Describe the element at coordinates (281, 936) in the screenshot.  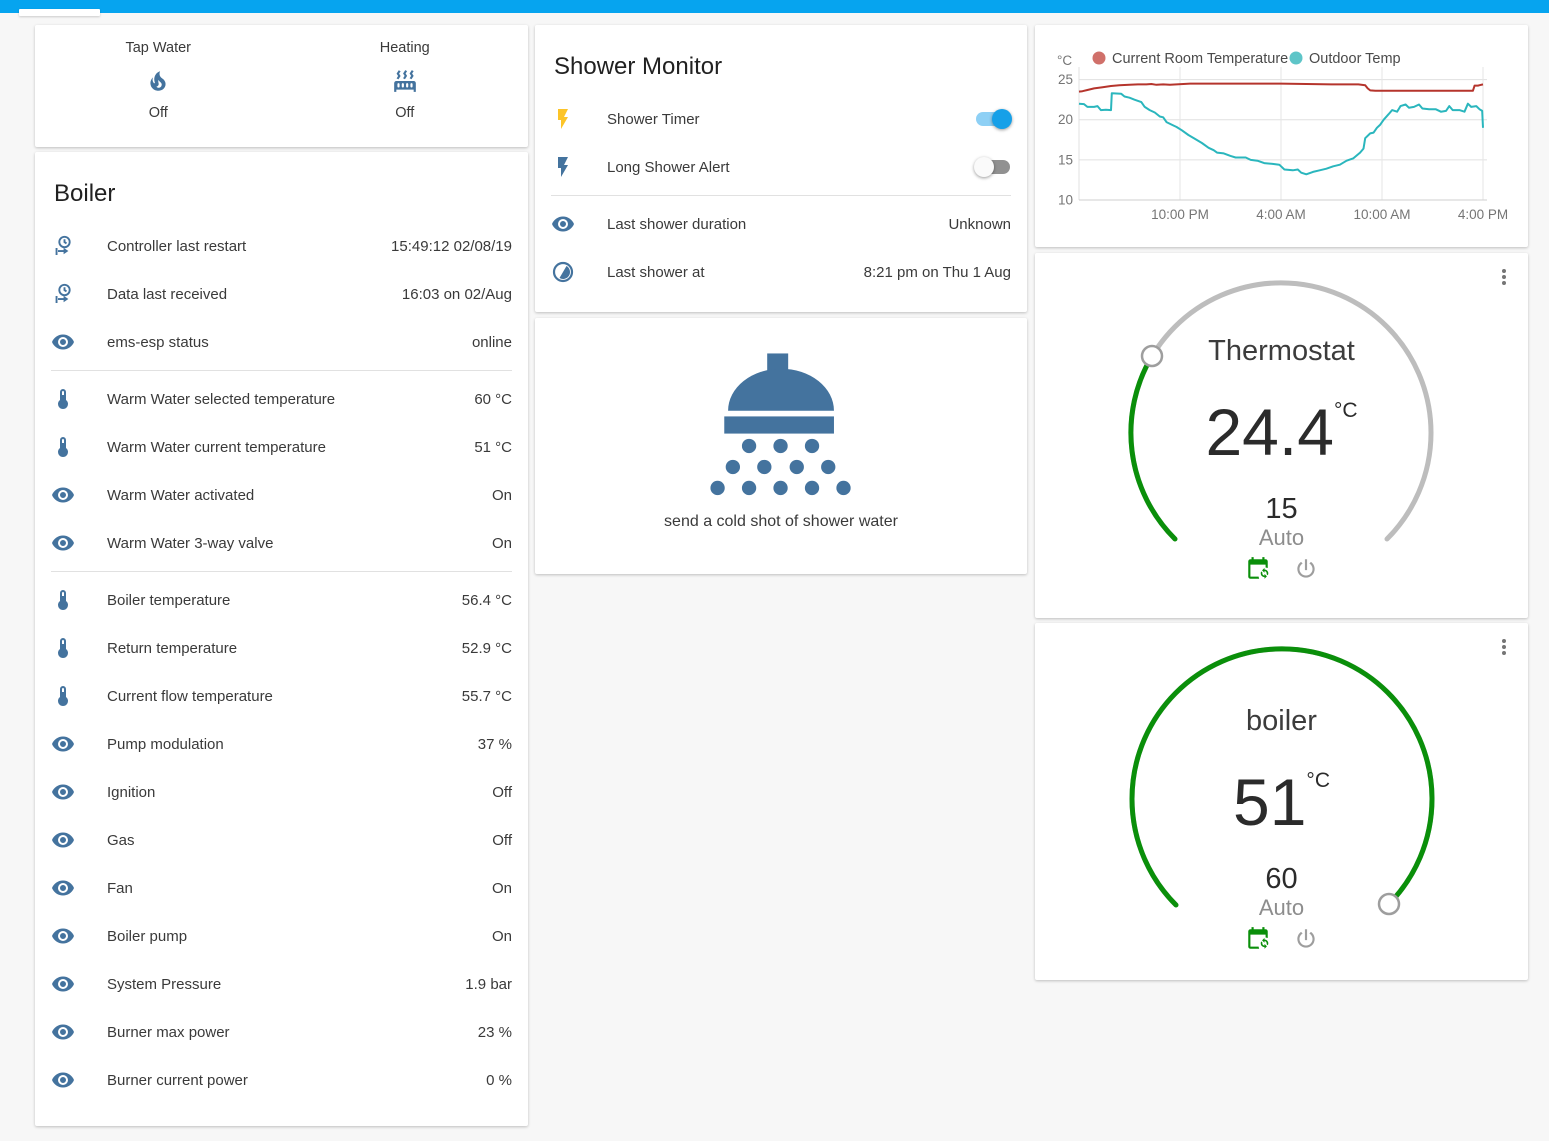
I see `entity-row: Boiler pump On` at that location.